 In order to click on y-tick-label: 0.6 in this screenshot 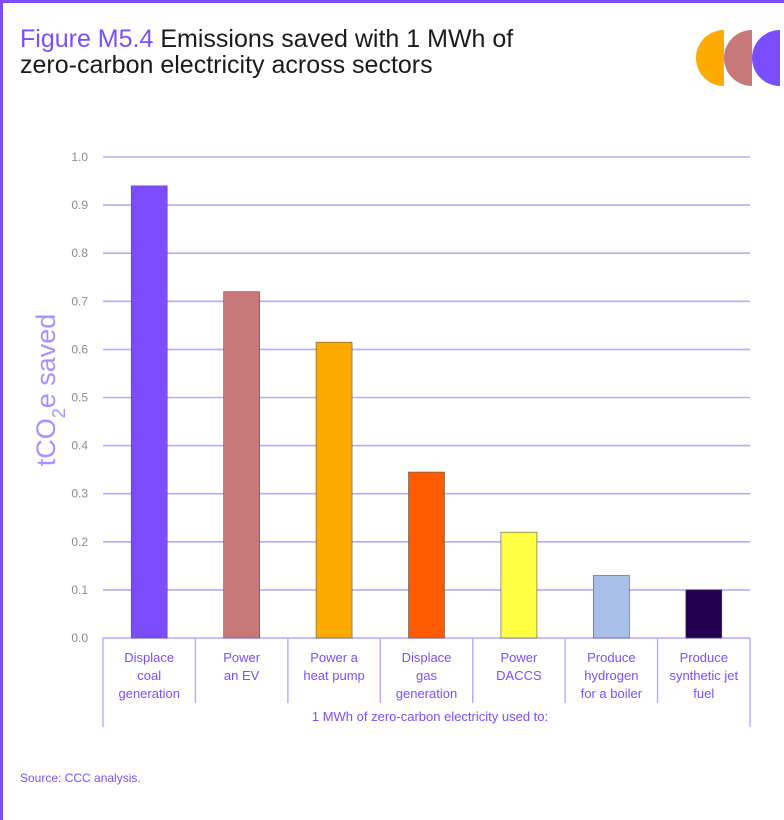, I will do `click(79, 349)`.